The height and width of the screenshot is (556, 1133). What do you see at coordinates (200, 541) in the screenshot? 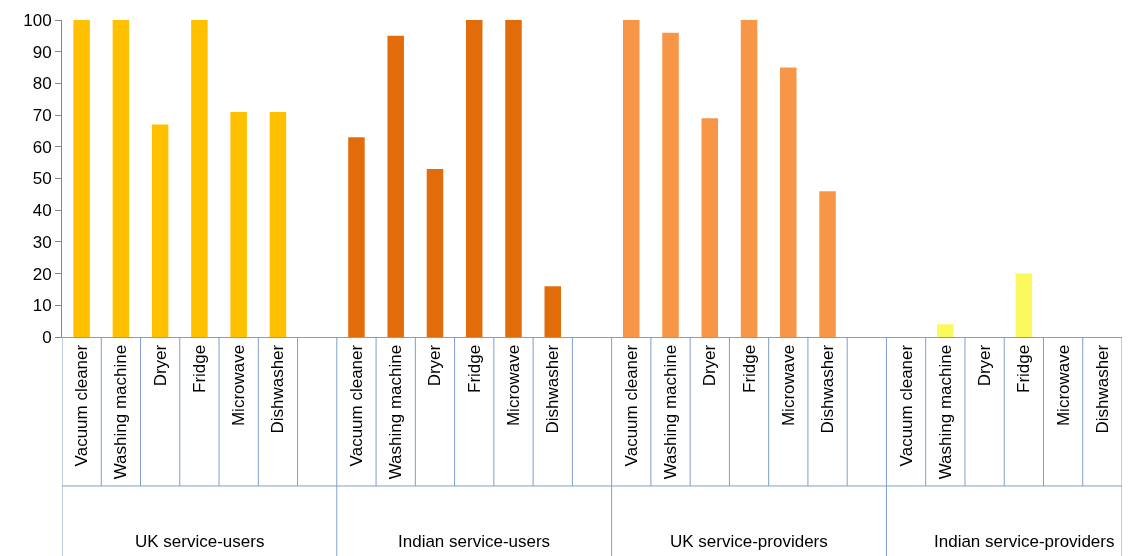
I see `text: UK service-users` at bounding box center [200, 541].